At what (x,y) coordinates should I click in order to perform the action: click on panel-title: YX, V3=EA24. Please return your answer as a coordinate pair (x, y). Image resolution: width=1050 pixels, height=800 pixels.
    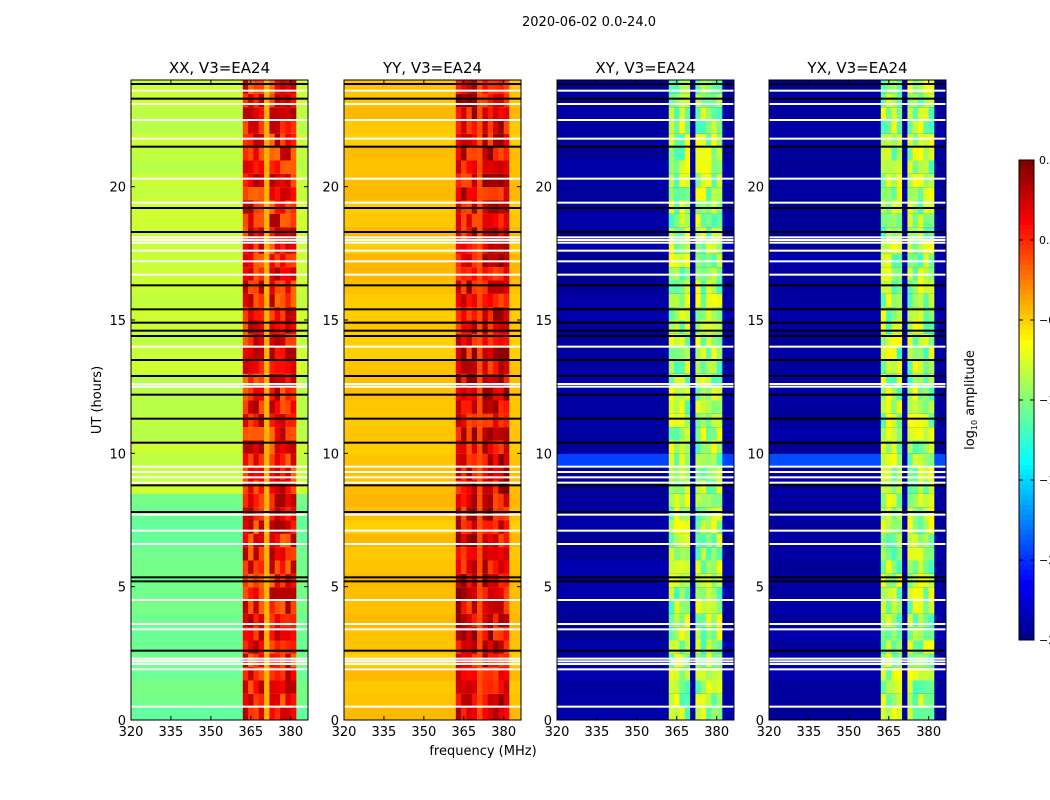
    Looking at the image, I should click on (856, 68).